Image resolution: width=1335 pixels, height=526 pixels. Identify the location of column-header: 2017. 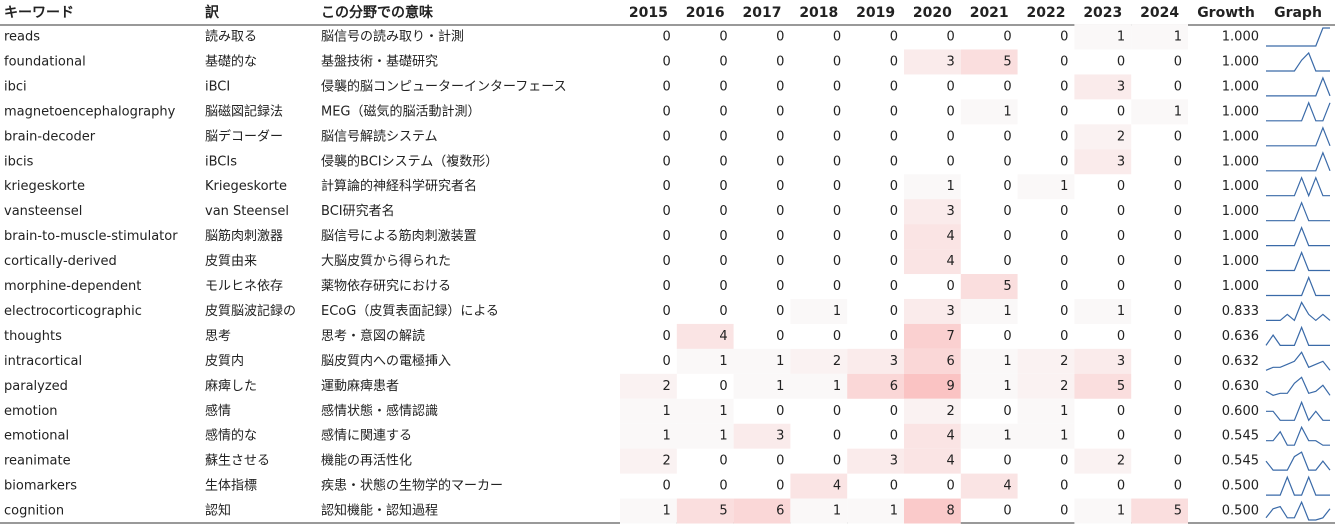
(762, 13).